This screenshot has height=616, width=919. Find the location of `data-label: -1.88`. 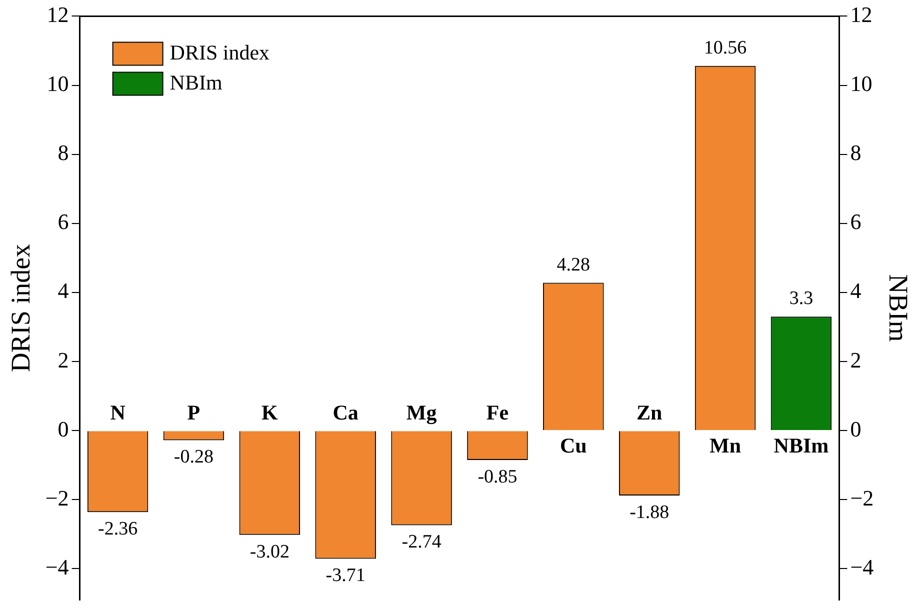

data-label: -1.88 is located at coordinates (650, 512).